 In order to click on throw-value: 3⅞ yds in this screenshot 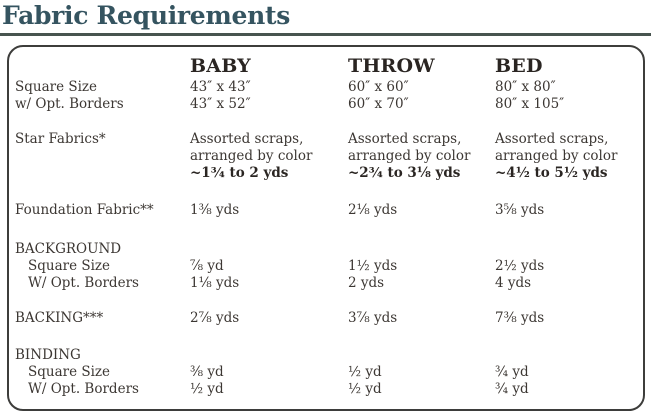, I will do `click(373, 318)`.